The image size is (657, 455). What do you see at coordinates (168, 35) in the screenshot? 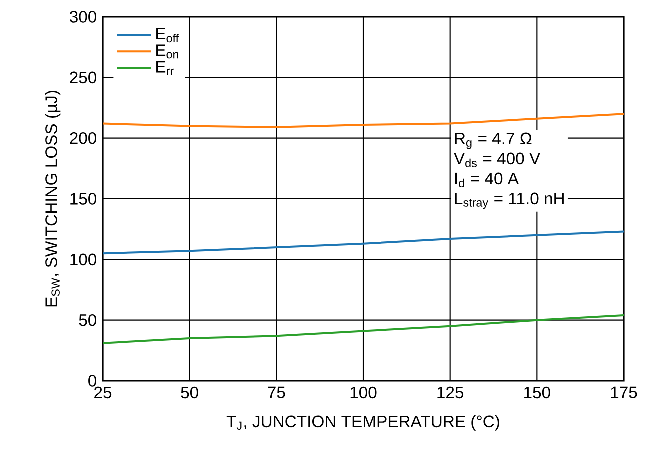
I see `legend-label: E$_{off}$` at bounding box center [168, 35].